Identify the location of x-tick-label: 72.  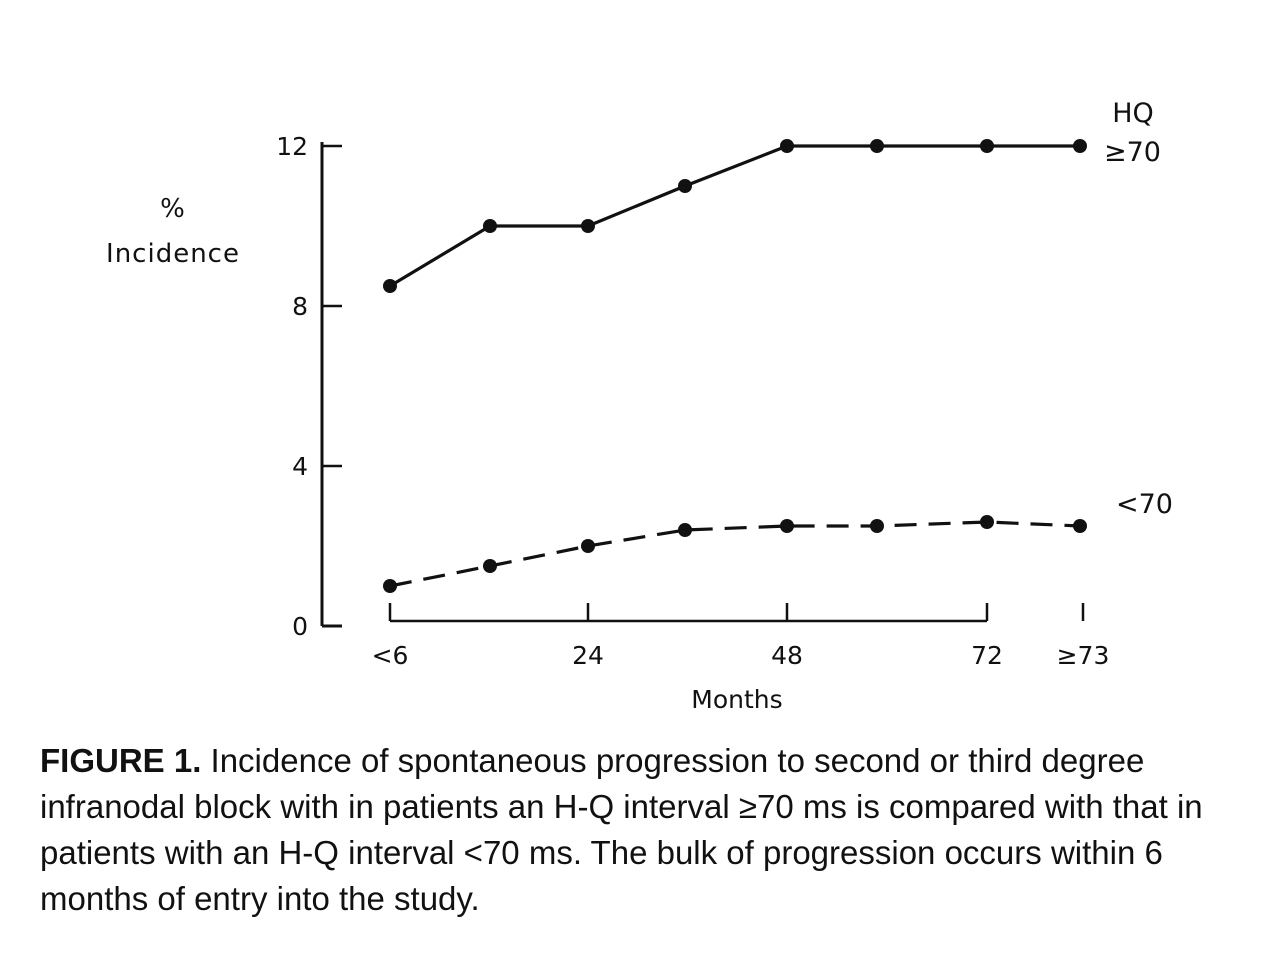
(987, 655).